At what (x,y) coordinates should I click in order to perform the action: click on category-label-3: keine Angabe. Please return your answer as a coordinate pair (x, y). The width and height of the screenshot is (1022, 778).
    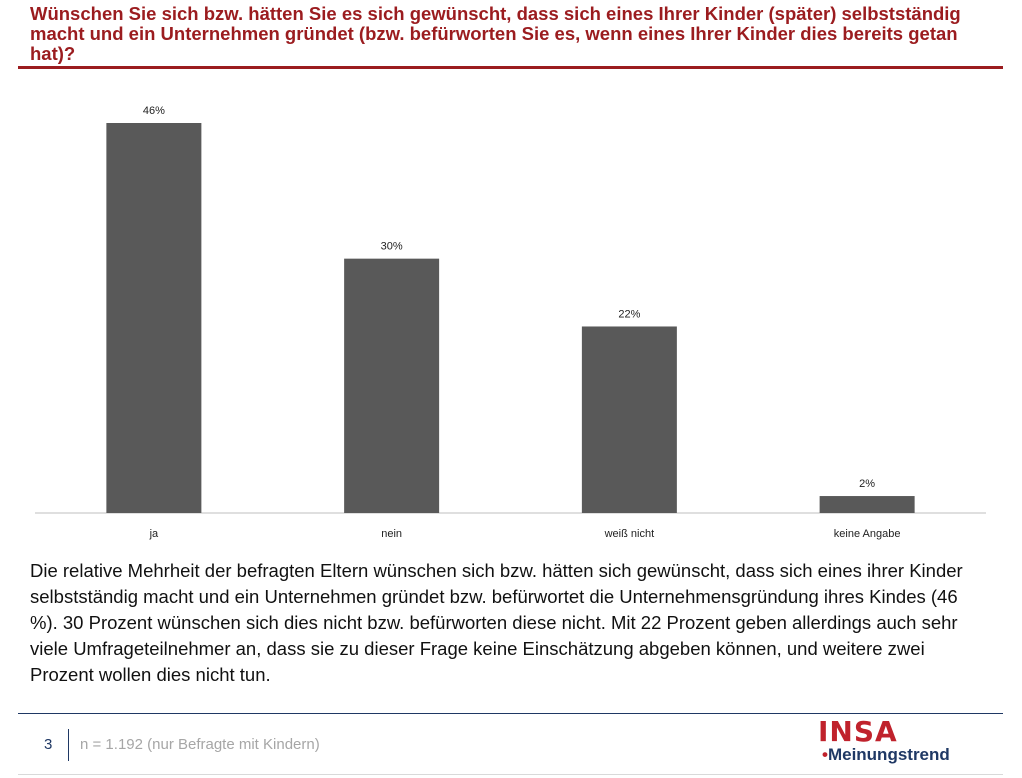
    Looking at the image, I should click on (867, 534).